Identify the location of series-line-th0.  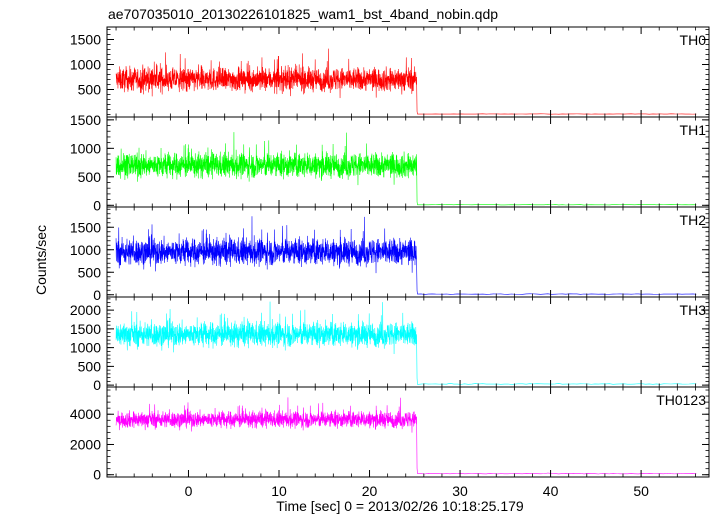
(406, 81).